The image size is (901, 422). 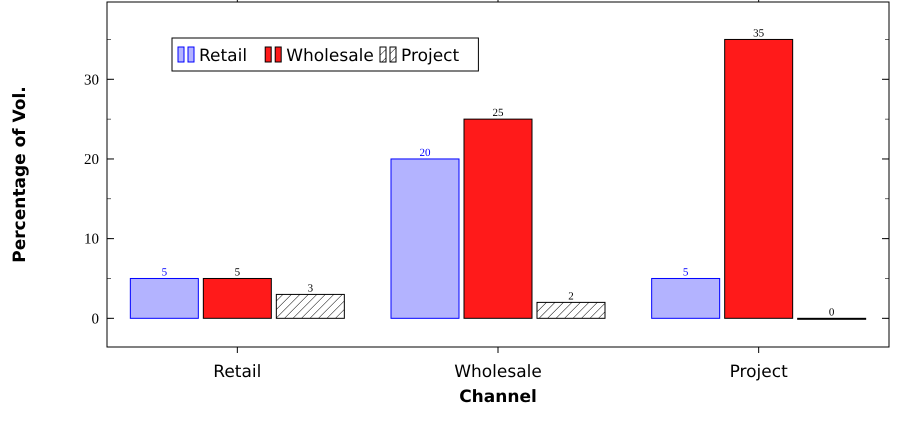 I want to click on y-tick-label: 0, so click(x=95, y=319).